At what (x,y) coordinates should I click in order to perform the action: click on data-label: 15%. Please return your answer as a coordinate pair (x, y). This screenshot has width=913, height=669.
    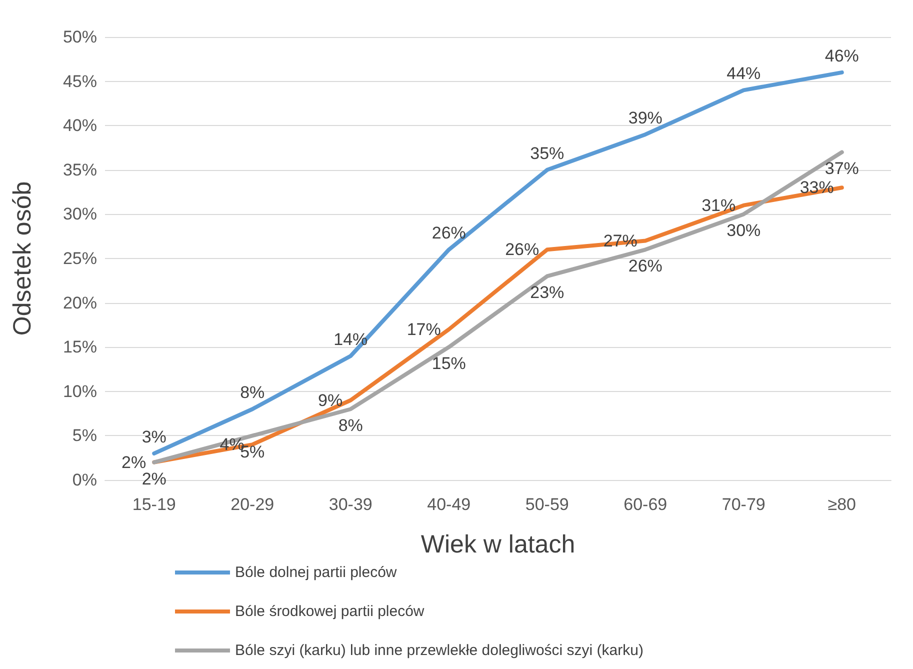
    Looking at the image, I should click on (449, 364).